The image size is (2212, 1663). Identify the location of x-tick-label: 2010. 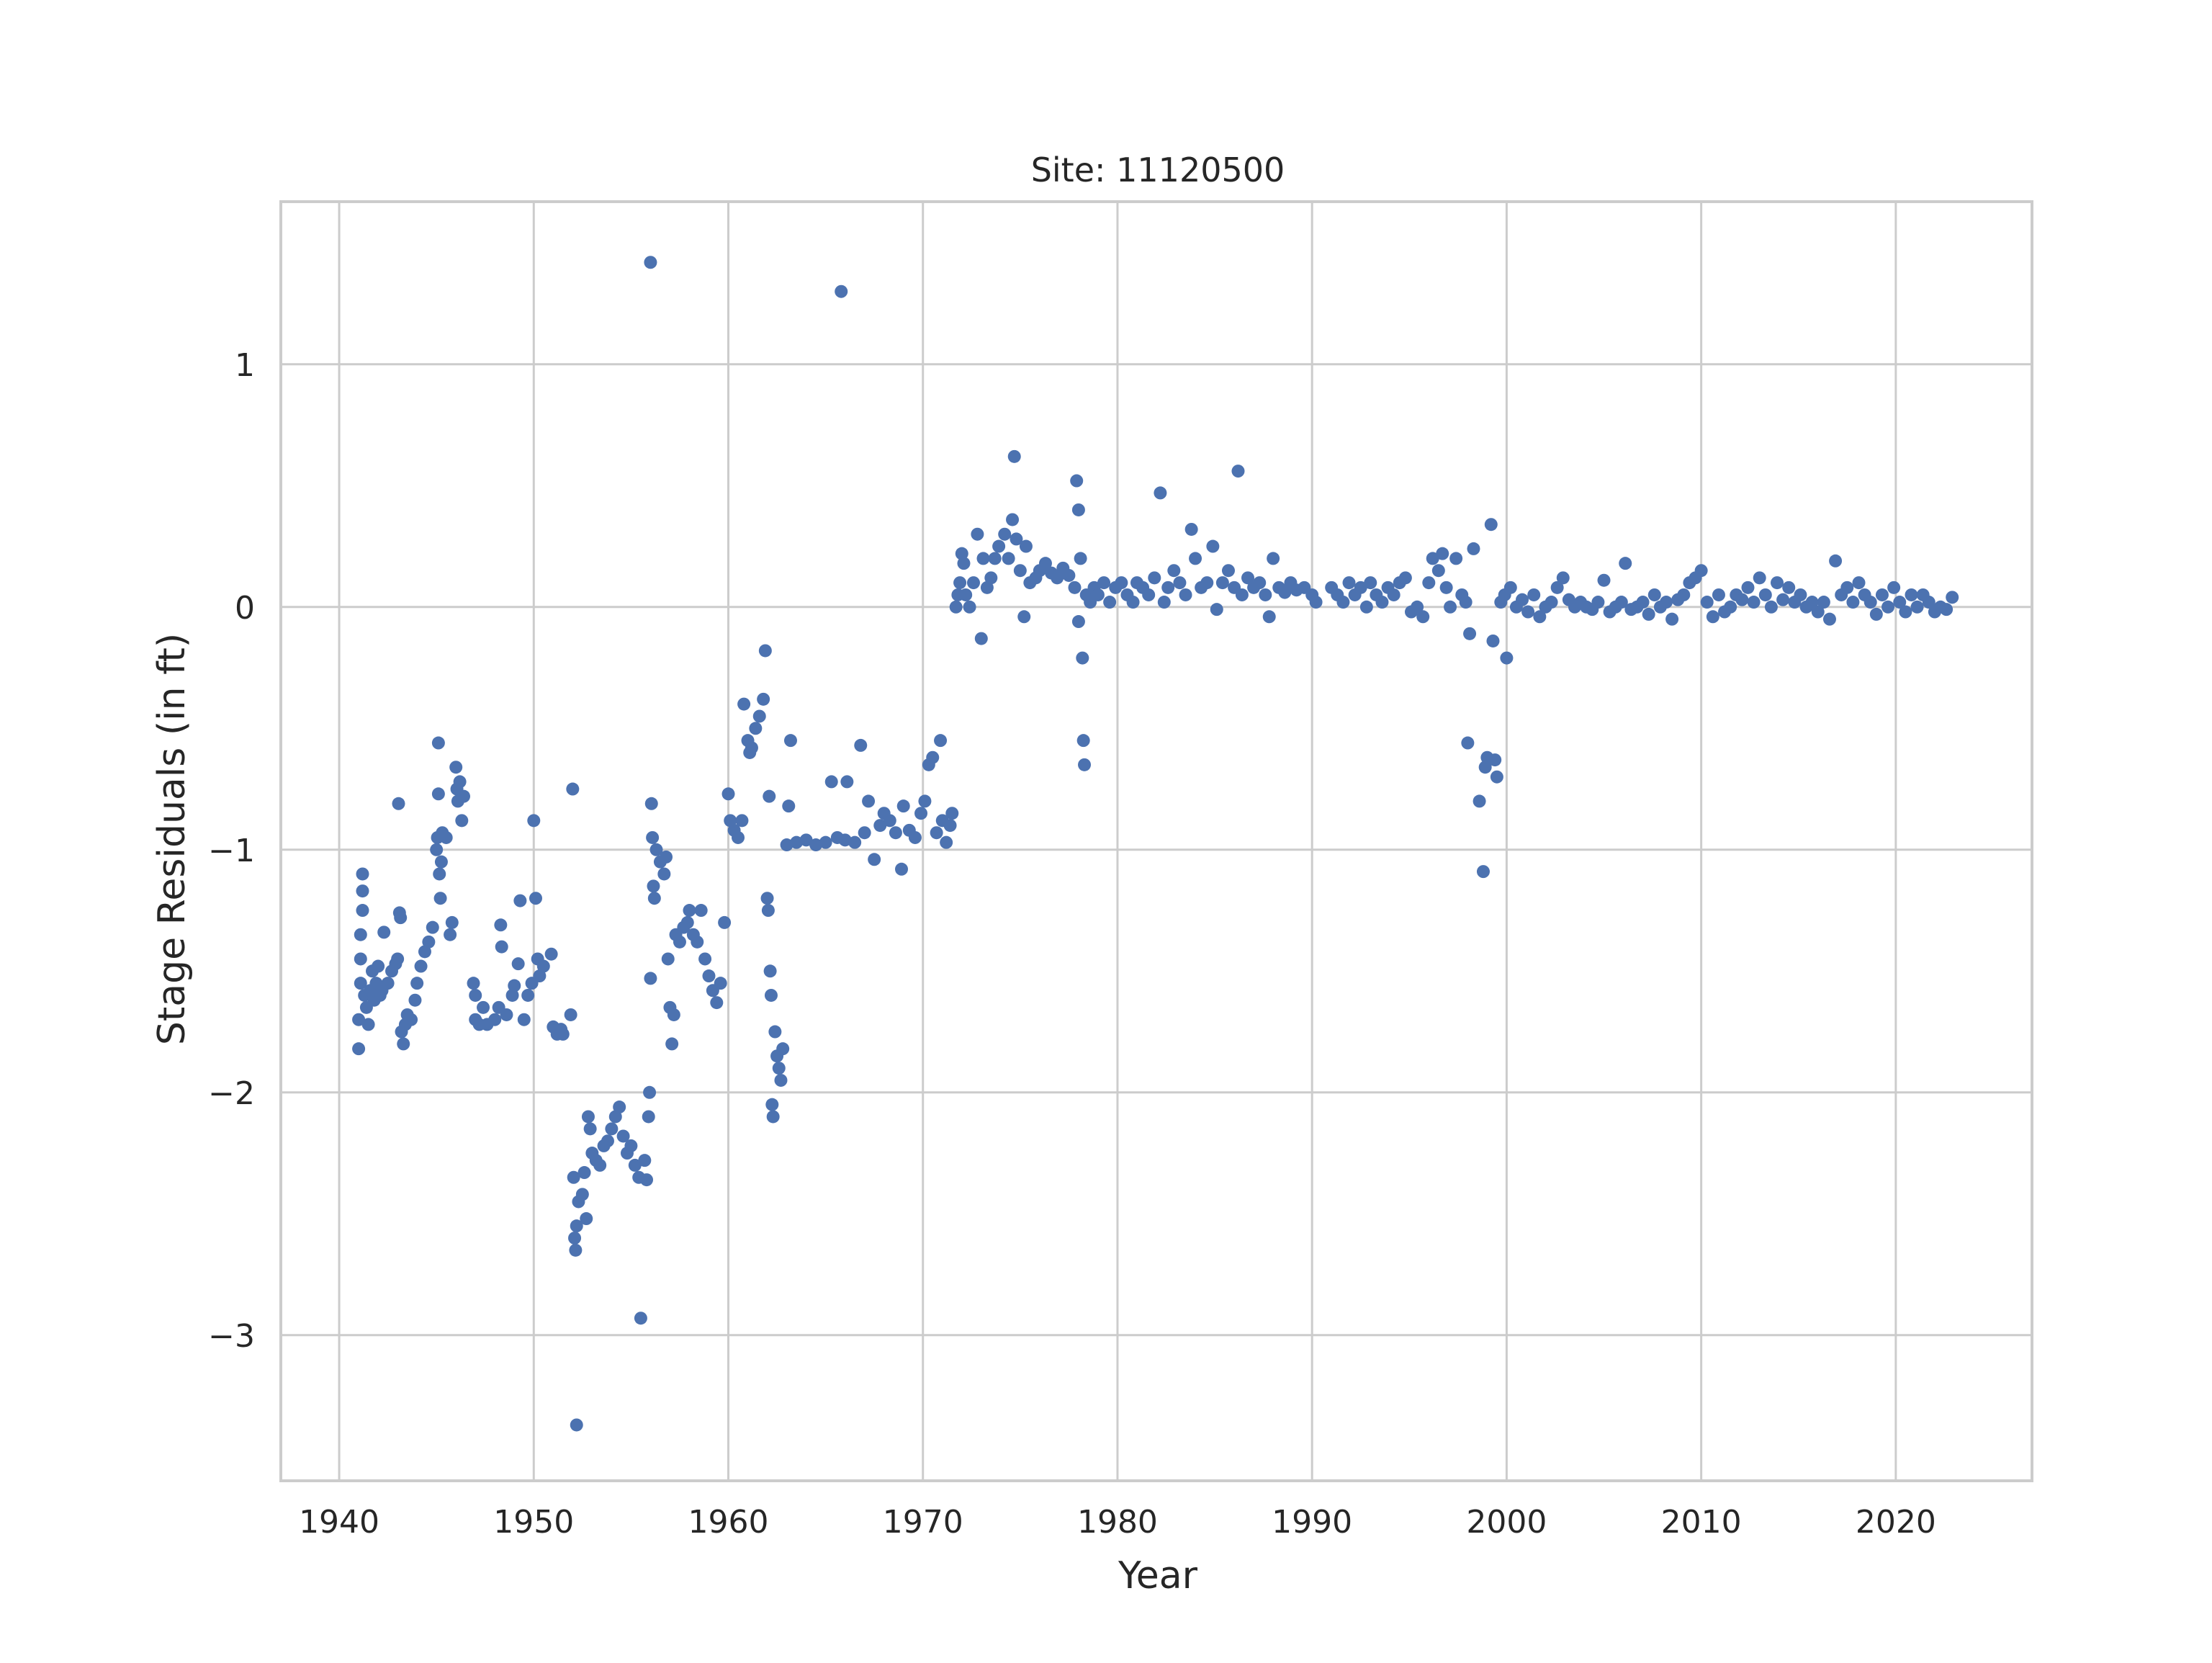
(1701, 1523).